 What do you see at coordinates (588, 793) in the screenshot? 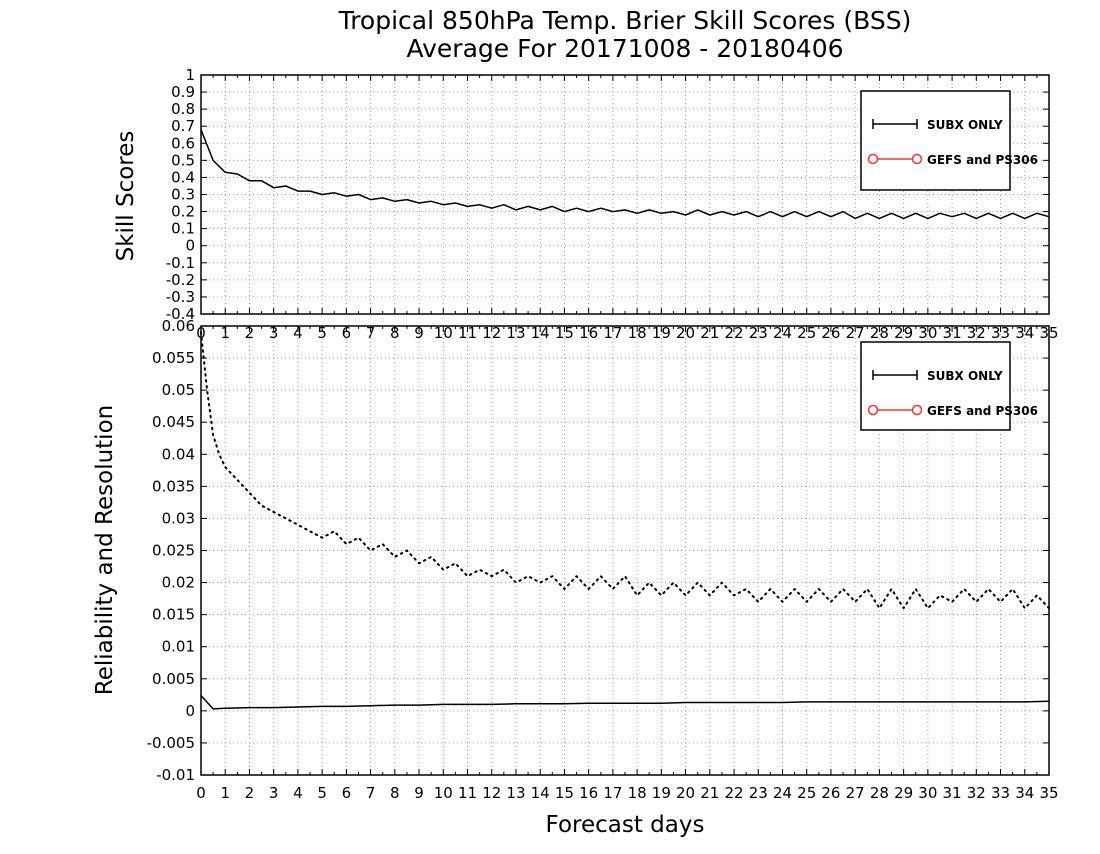
I see `bottom-x-tick-label: 16` at bounding box center [588, 793].